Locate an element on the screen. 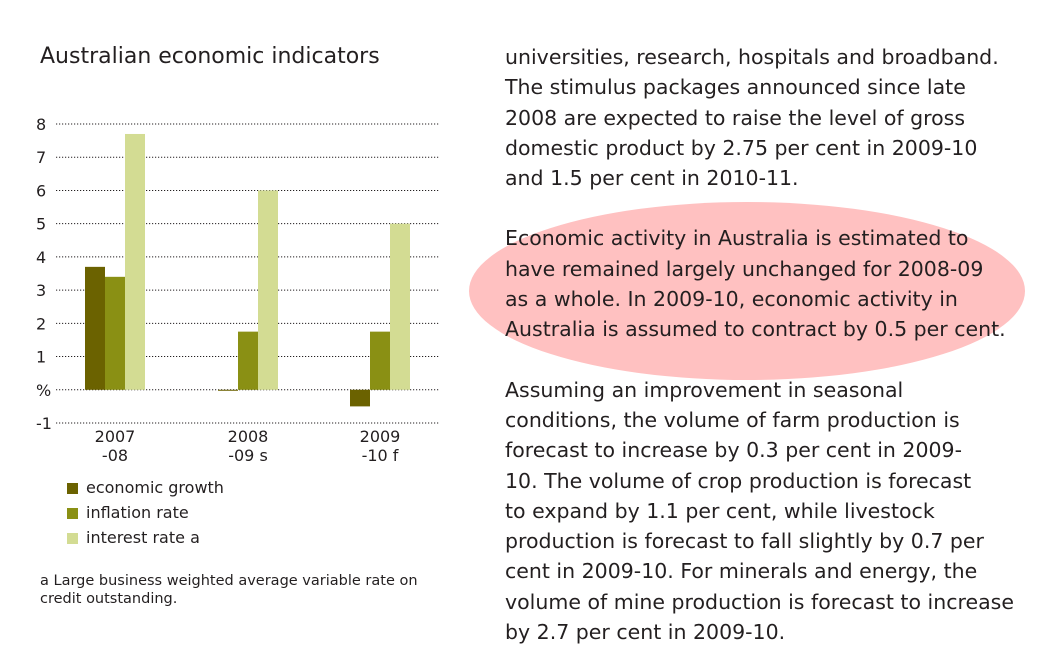  legend-label: economic growth is located at coordinates (155, 487).